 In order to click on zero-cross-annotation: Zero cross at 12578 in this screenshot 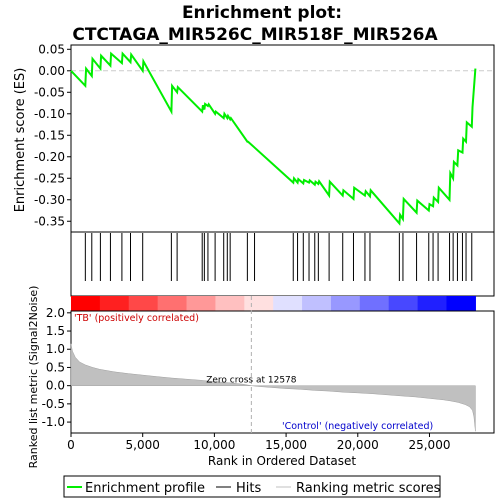, I will do `click(251, 381)`.